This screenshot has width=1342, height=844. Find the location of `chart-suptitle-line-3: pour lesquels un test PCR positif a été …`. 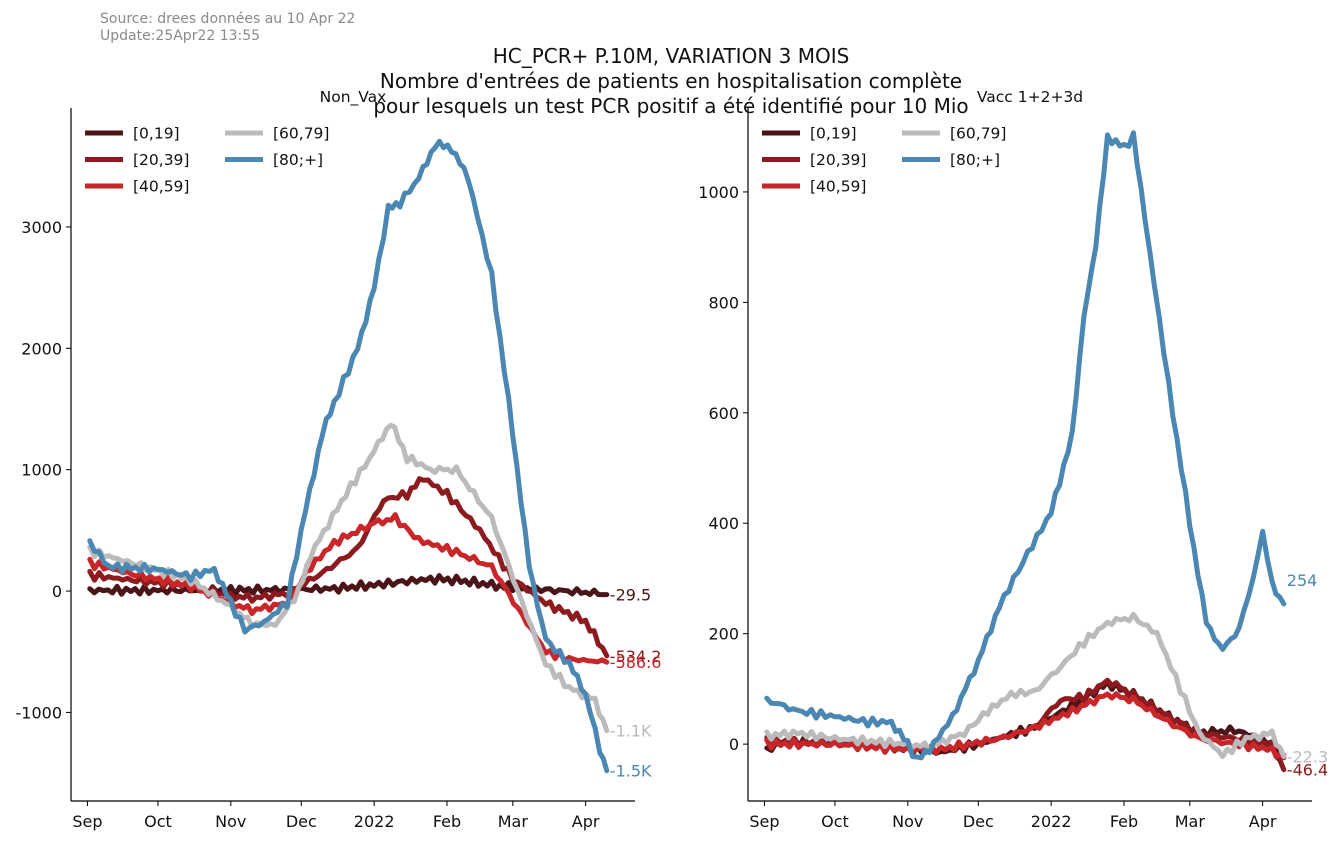

chart-suptitle-line-3: pour lesquels un test PCR positif a été … is located at coordinates (670, 106).